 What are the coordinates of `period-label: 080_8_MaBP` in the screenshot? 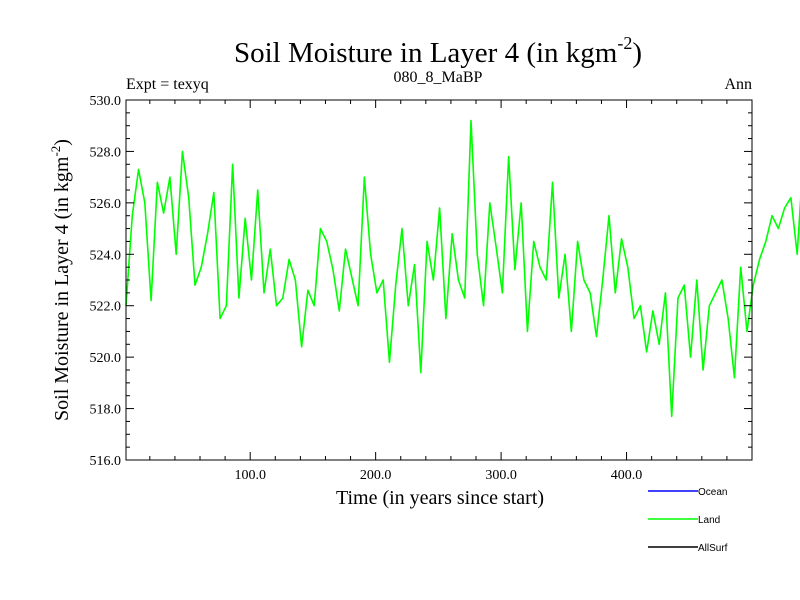 It's located at (438, 77).